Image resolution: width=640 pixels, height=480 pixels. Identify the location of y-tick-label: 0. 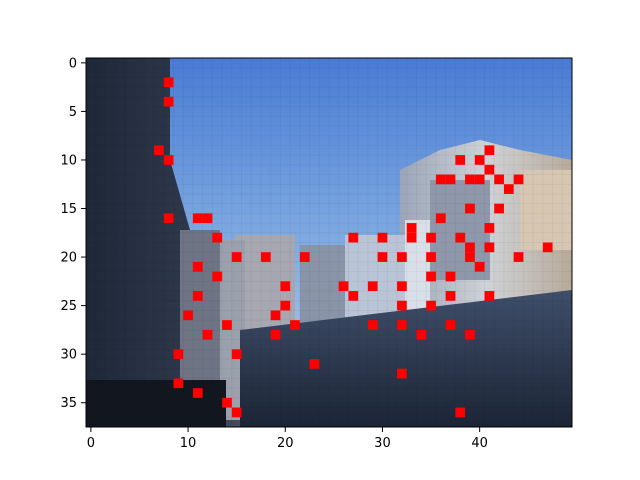
(73, 63).